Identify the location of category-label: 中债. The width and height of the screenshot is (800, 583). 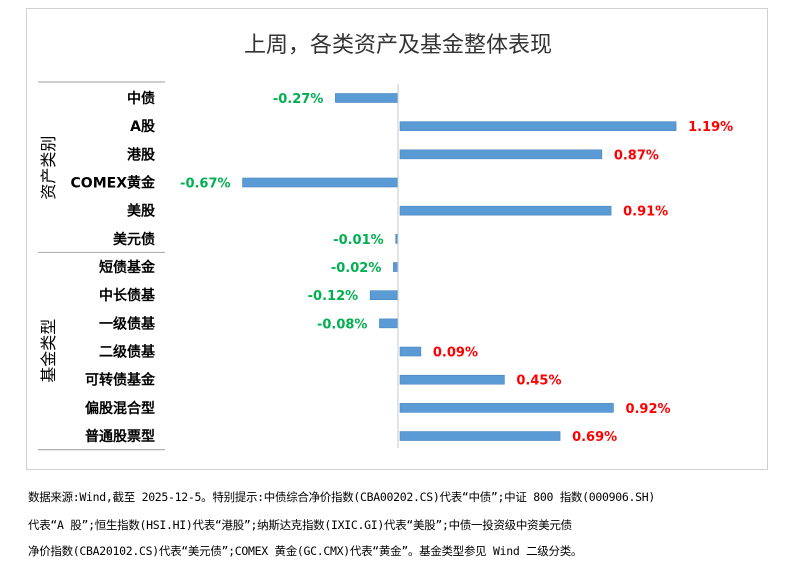
(141, 98).